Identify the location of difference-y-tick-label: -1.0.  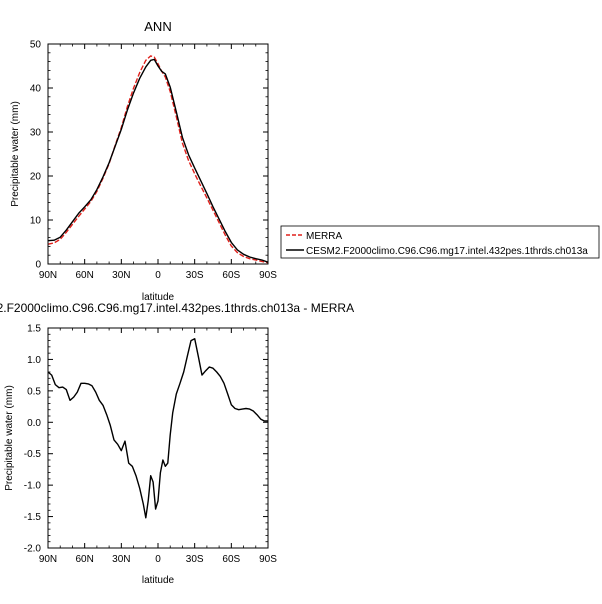
(33, 486).